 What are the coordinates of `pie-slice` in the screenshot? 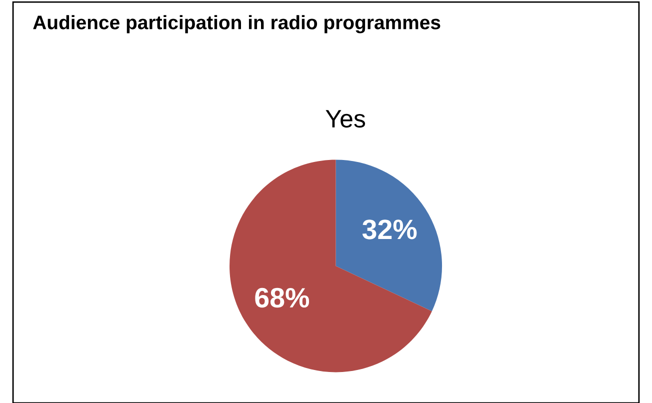 It's located at (389, 236).